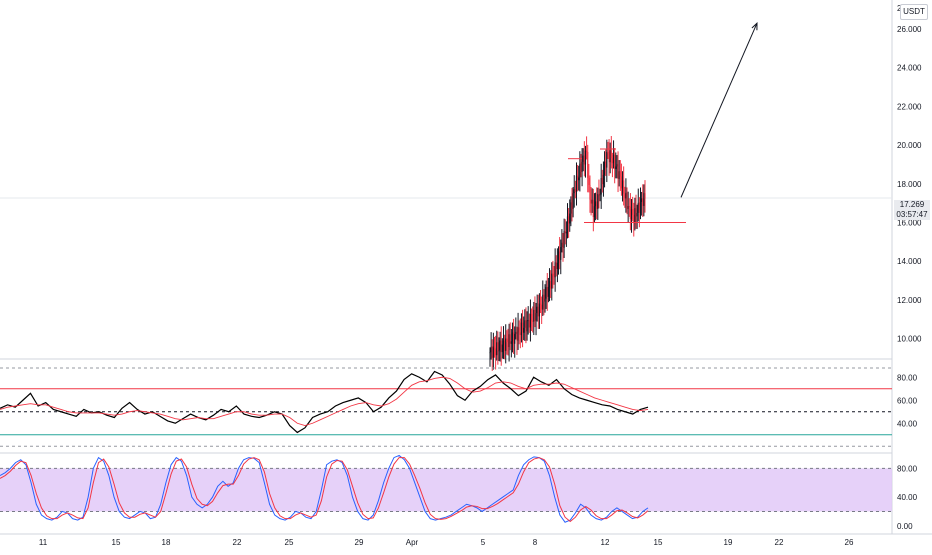 This screenshot has width=932, height=555. Describe the element at coordinates (483, 542) in the screenshot. I see `time-axis-label: 5` at that location.